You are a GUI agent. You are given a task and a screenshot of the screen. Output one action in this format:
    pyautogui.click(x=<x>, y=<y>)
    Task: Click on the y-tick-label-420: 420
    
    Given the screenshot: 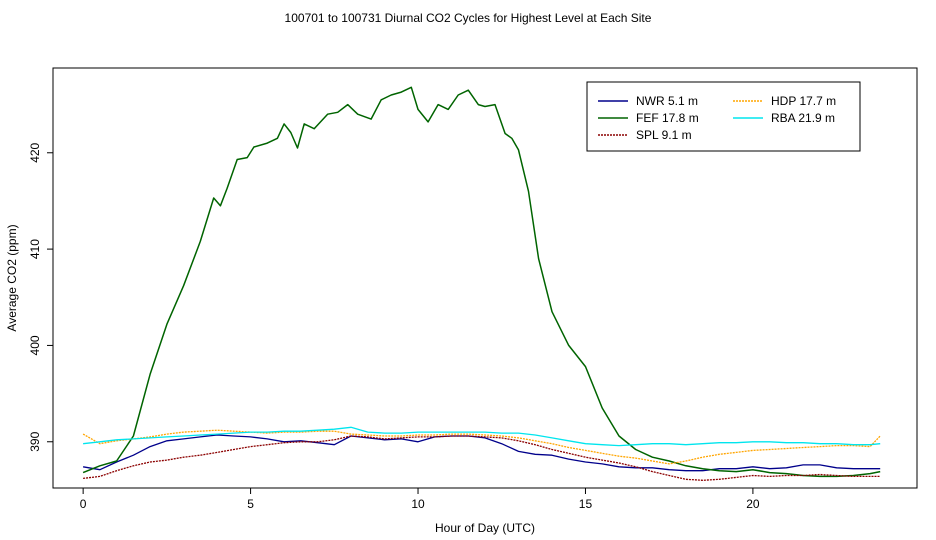 What is the action you would take?
    pyautogui.click(x=35, y=152)
    